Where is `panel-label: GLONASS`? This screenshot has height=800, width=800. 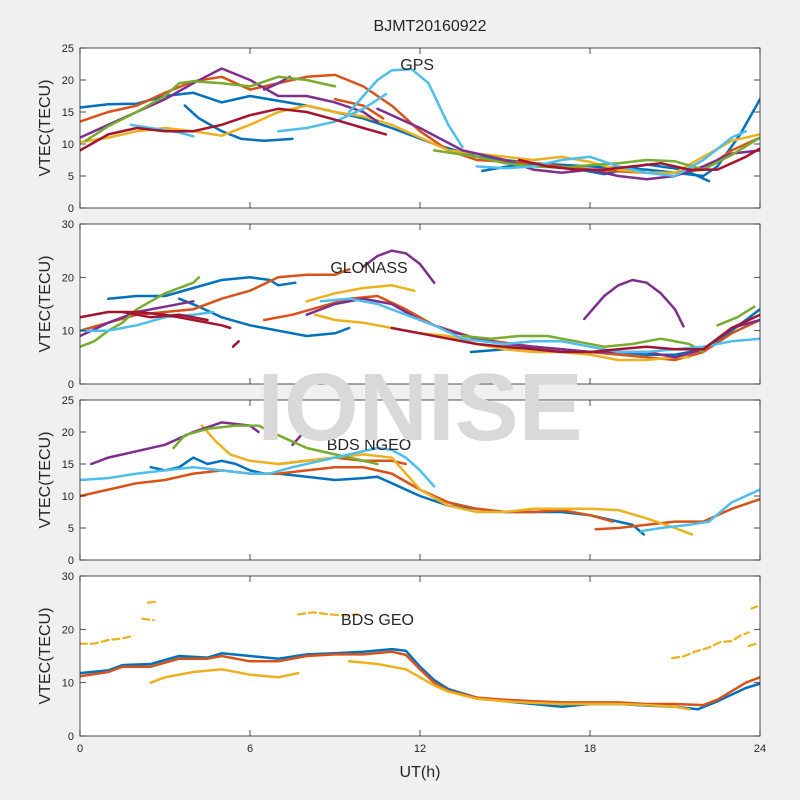 panel-label: GLONASS is located at coordinates (368, 268).